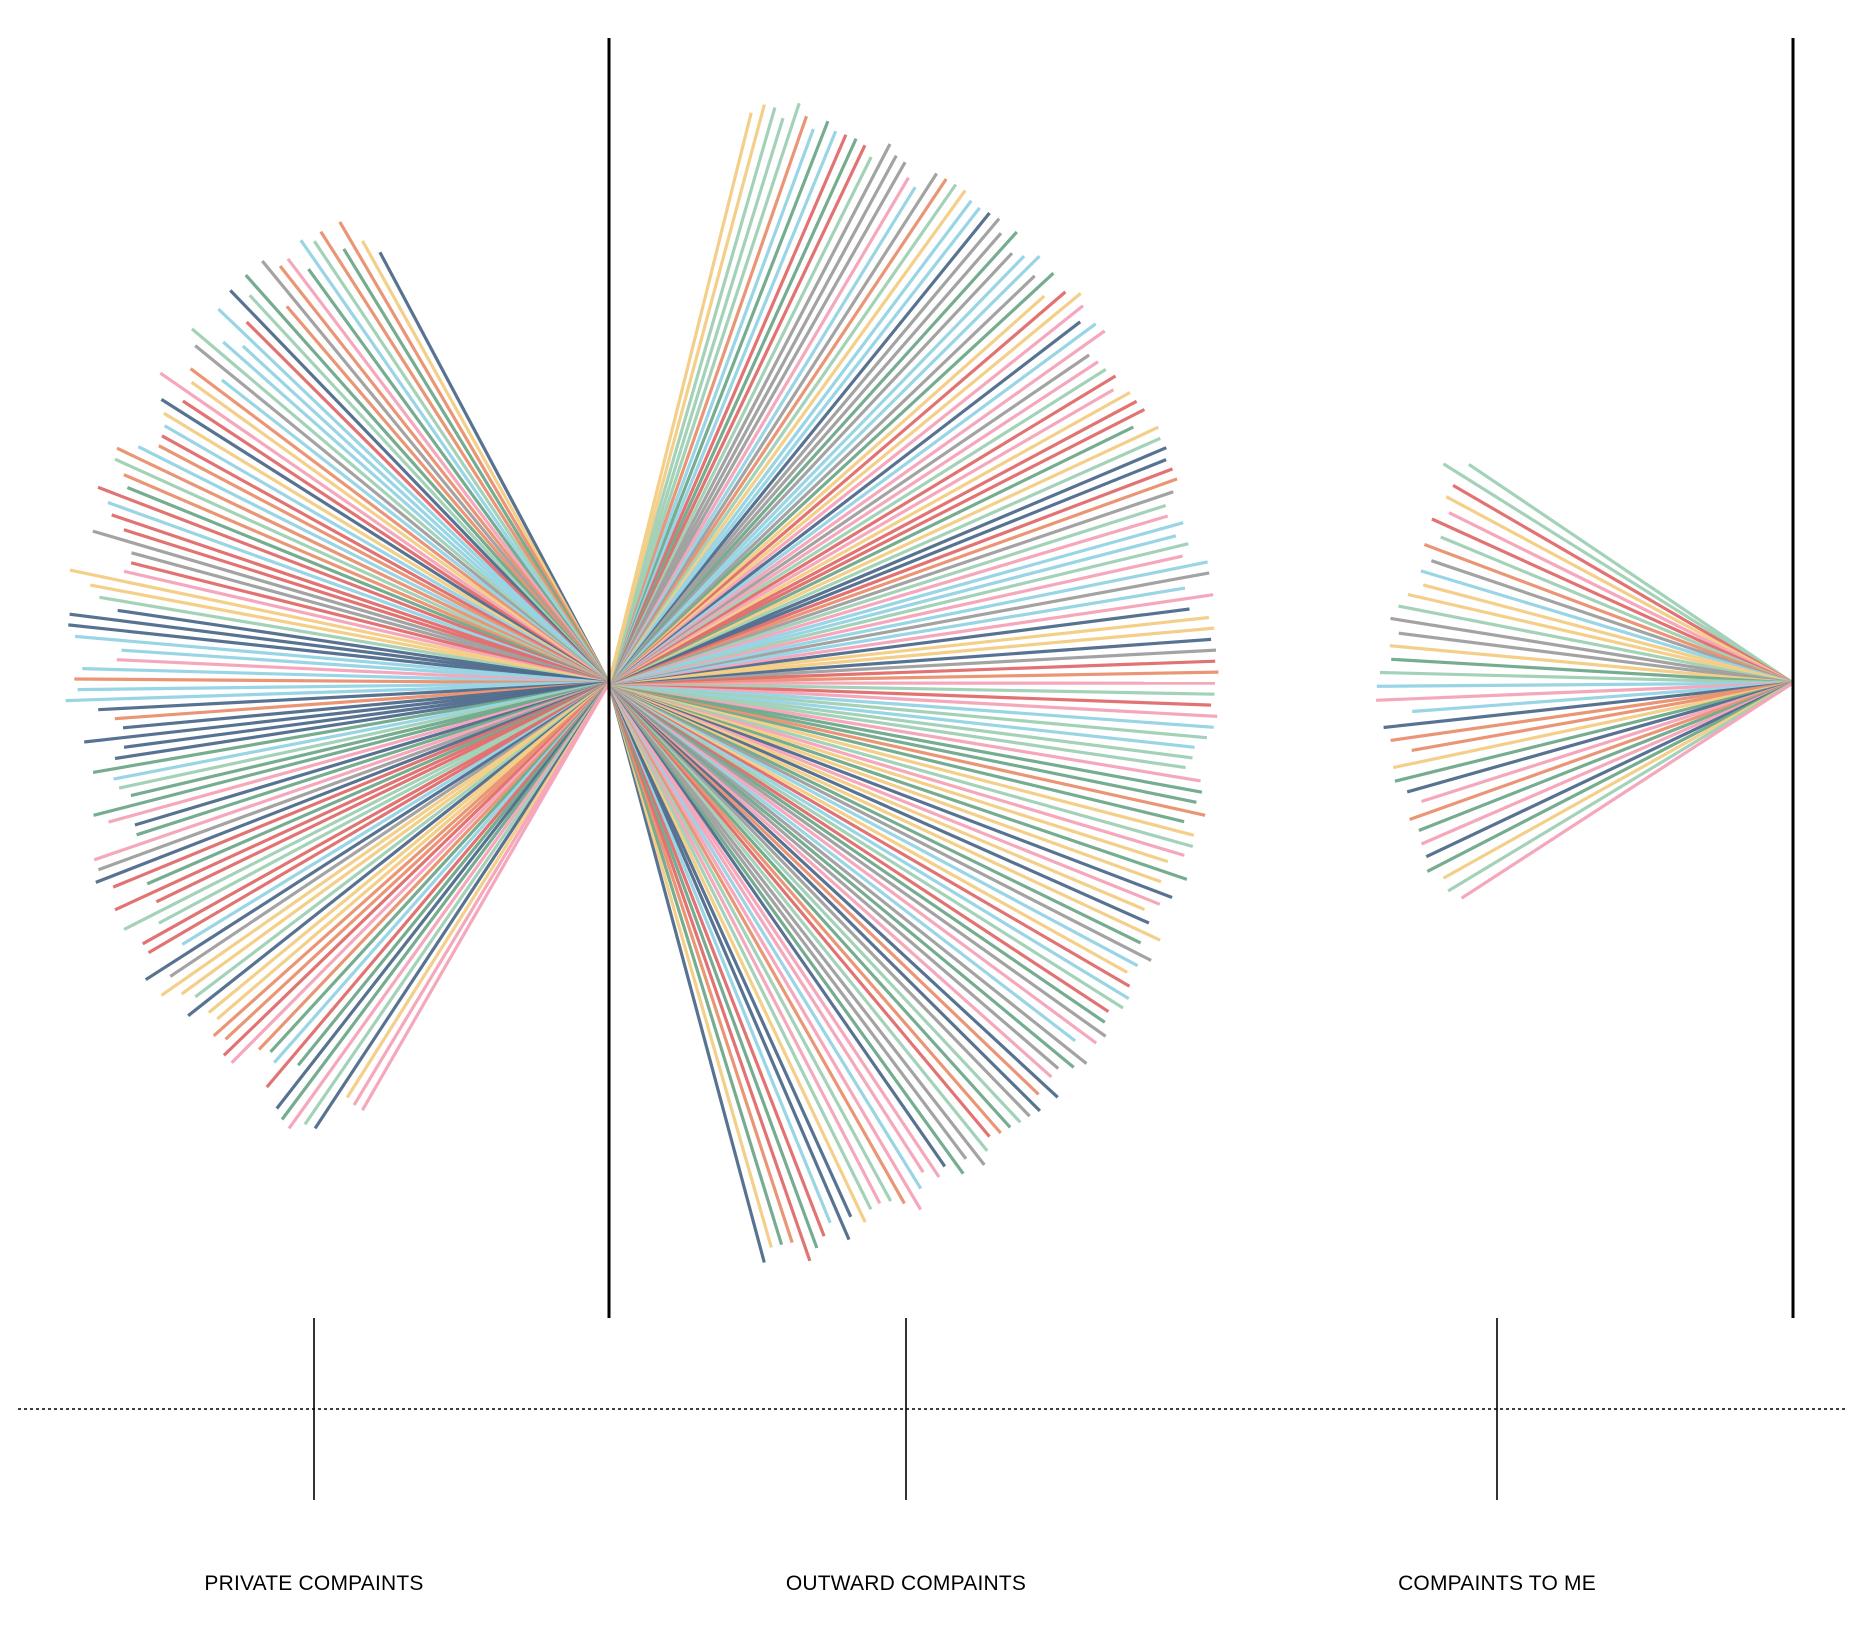 The width and height of the screenshot is (1870, 1630). Describe the element at coordinates (906, 1583) in the screenshot. I see `category-label-outward: OUTWARD COMPAINTS` at that location.